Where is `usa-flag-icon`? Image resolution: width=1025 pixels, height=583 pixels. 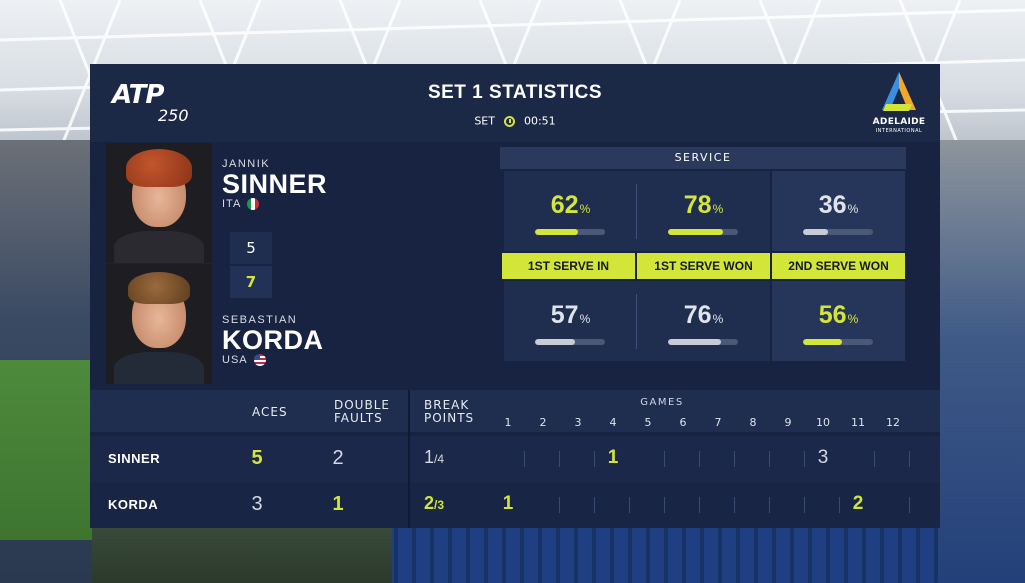
usa-flag-icon is located at coordinates (259, 360).